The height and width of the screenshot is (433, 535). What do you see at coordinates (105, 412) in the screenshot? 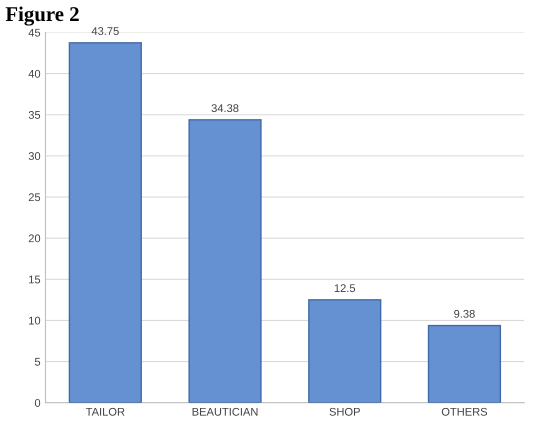
I see `x-tick-label: TAILOR` at bounding box center [105, 412].